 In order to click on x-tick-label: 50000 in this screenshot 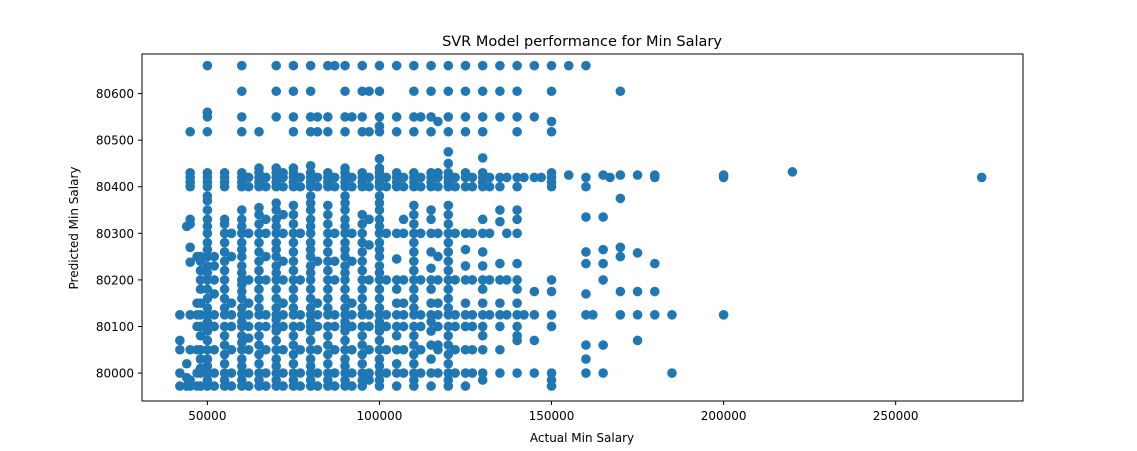, I will do `click(207, 416)`.